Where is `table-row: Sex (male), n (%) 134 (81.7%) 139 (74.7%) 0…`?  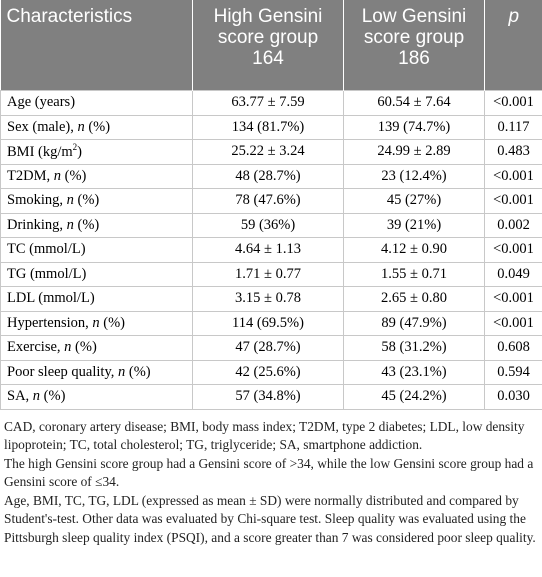
table-row: Sex (male), n (%) 134 (81.7%) 139 (74.7%) 0… is located at coordinates (271, 127).